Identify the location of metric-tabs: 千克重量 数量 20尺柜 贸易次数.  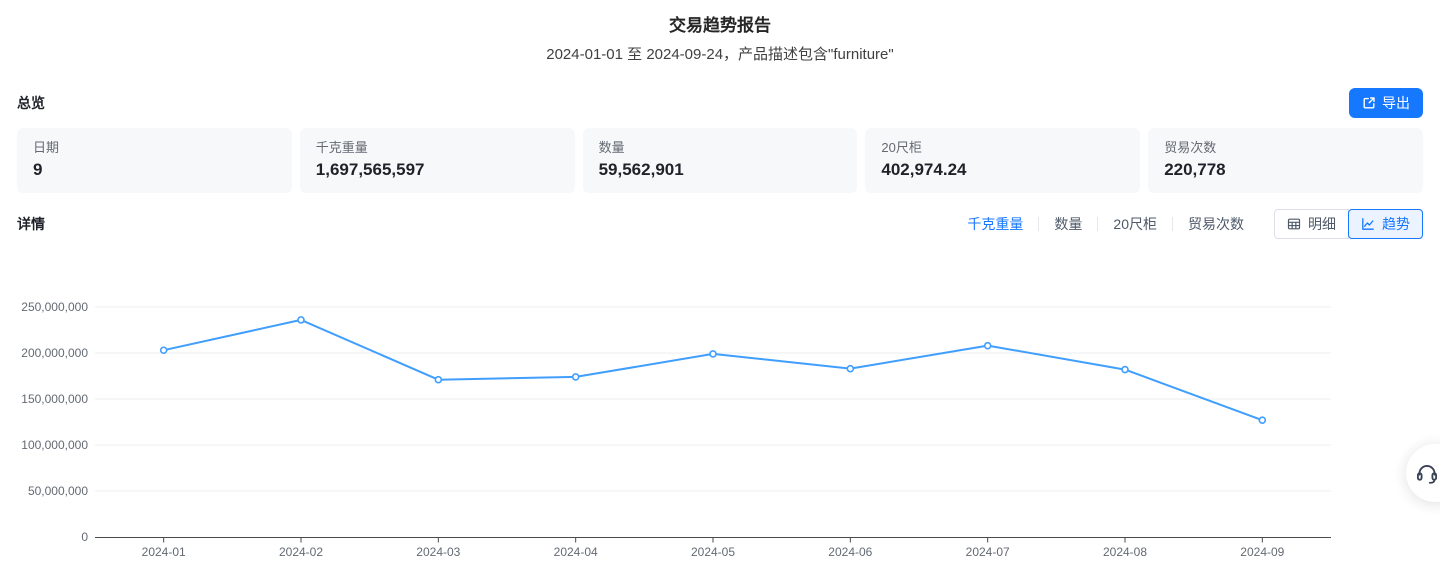
(1105, 224).